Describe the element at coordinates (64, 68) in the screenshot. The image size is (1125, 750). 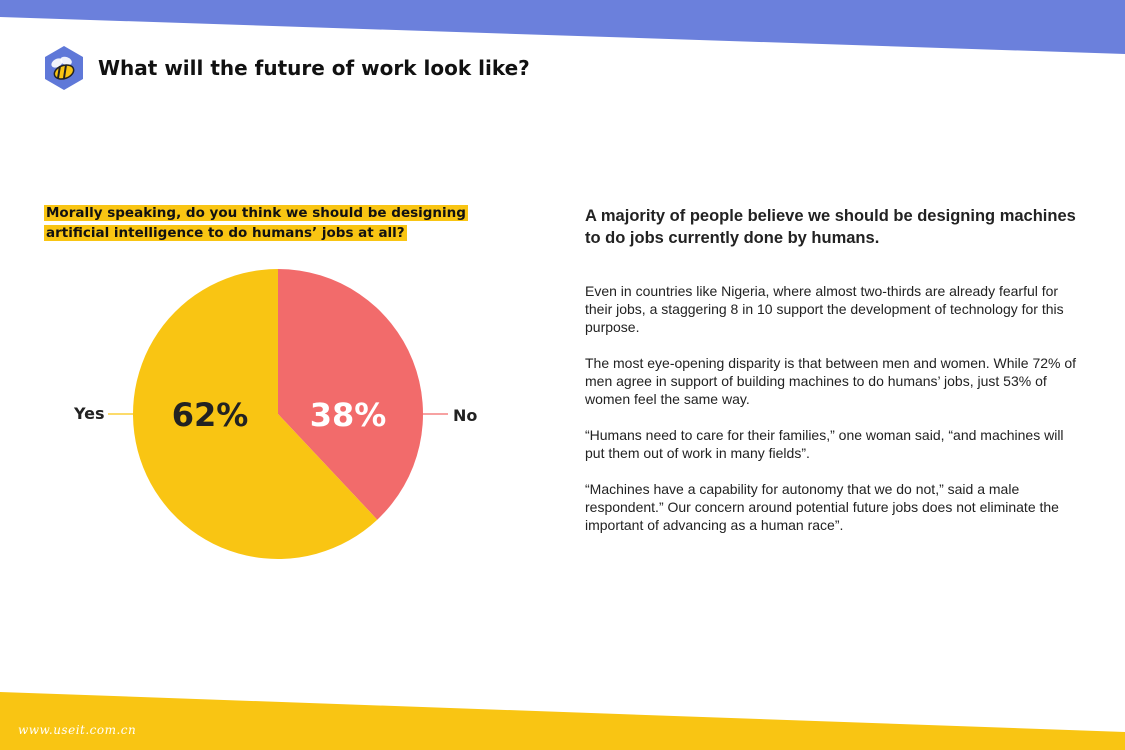
I see `bee-icon` at that location.